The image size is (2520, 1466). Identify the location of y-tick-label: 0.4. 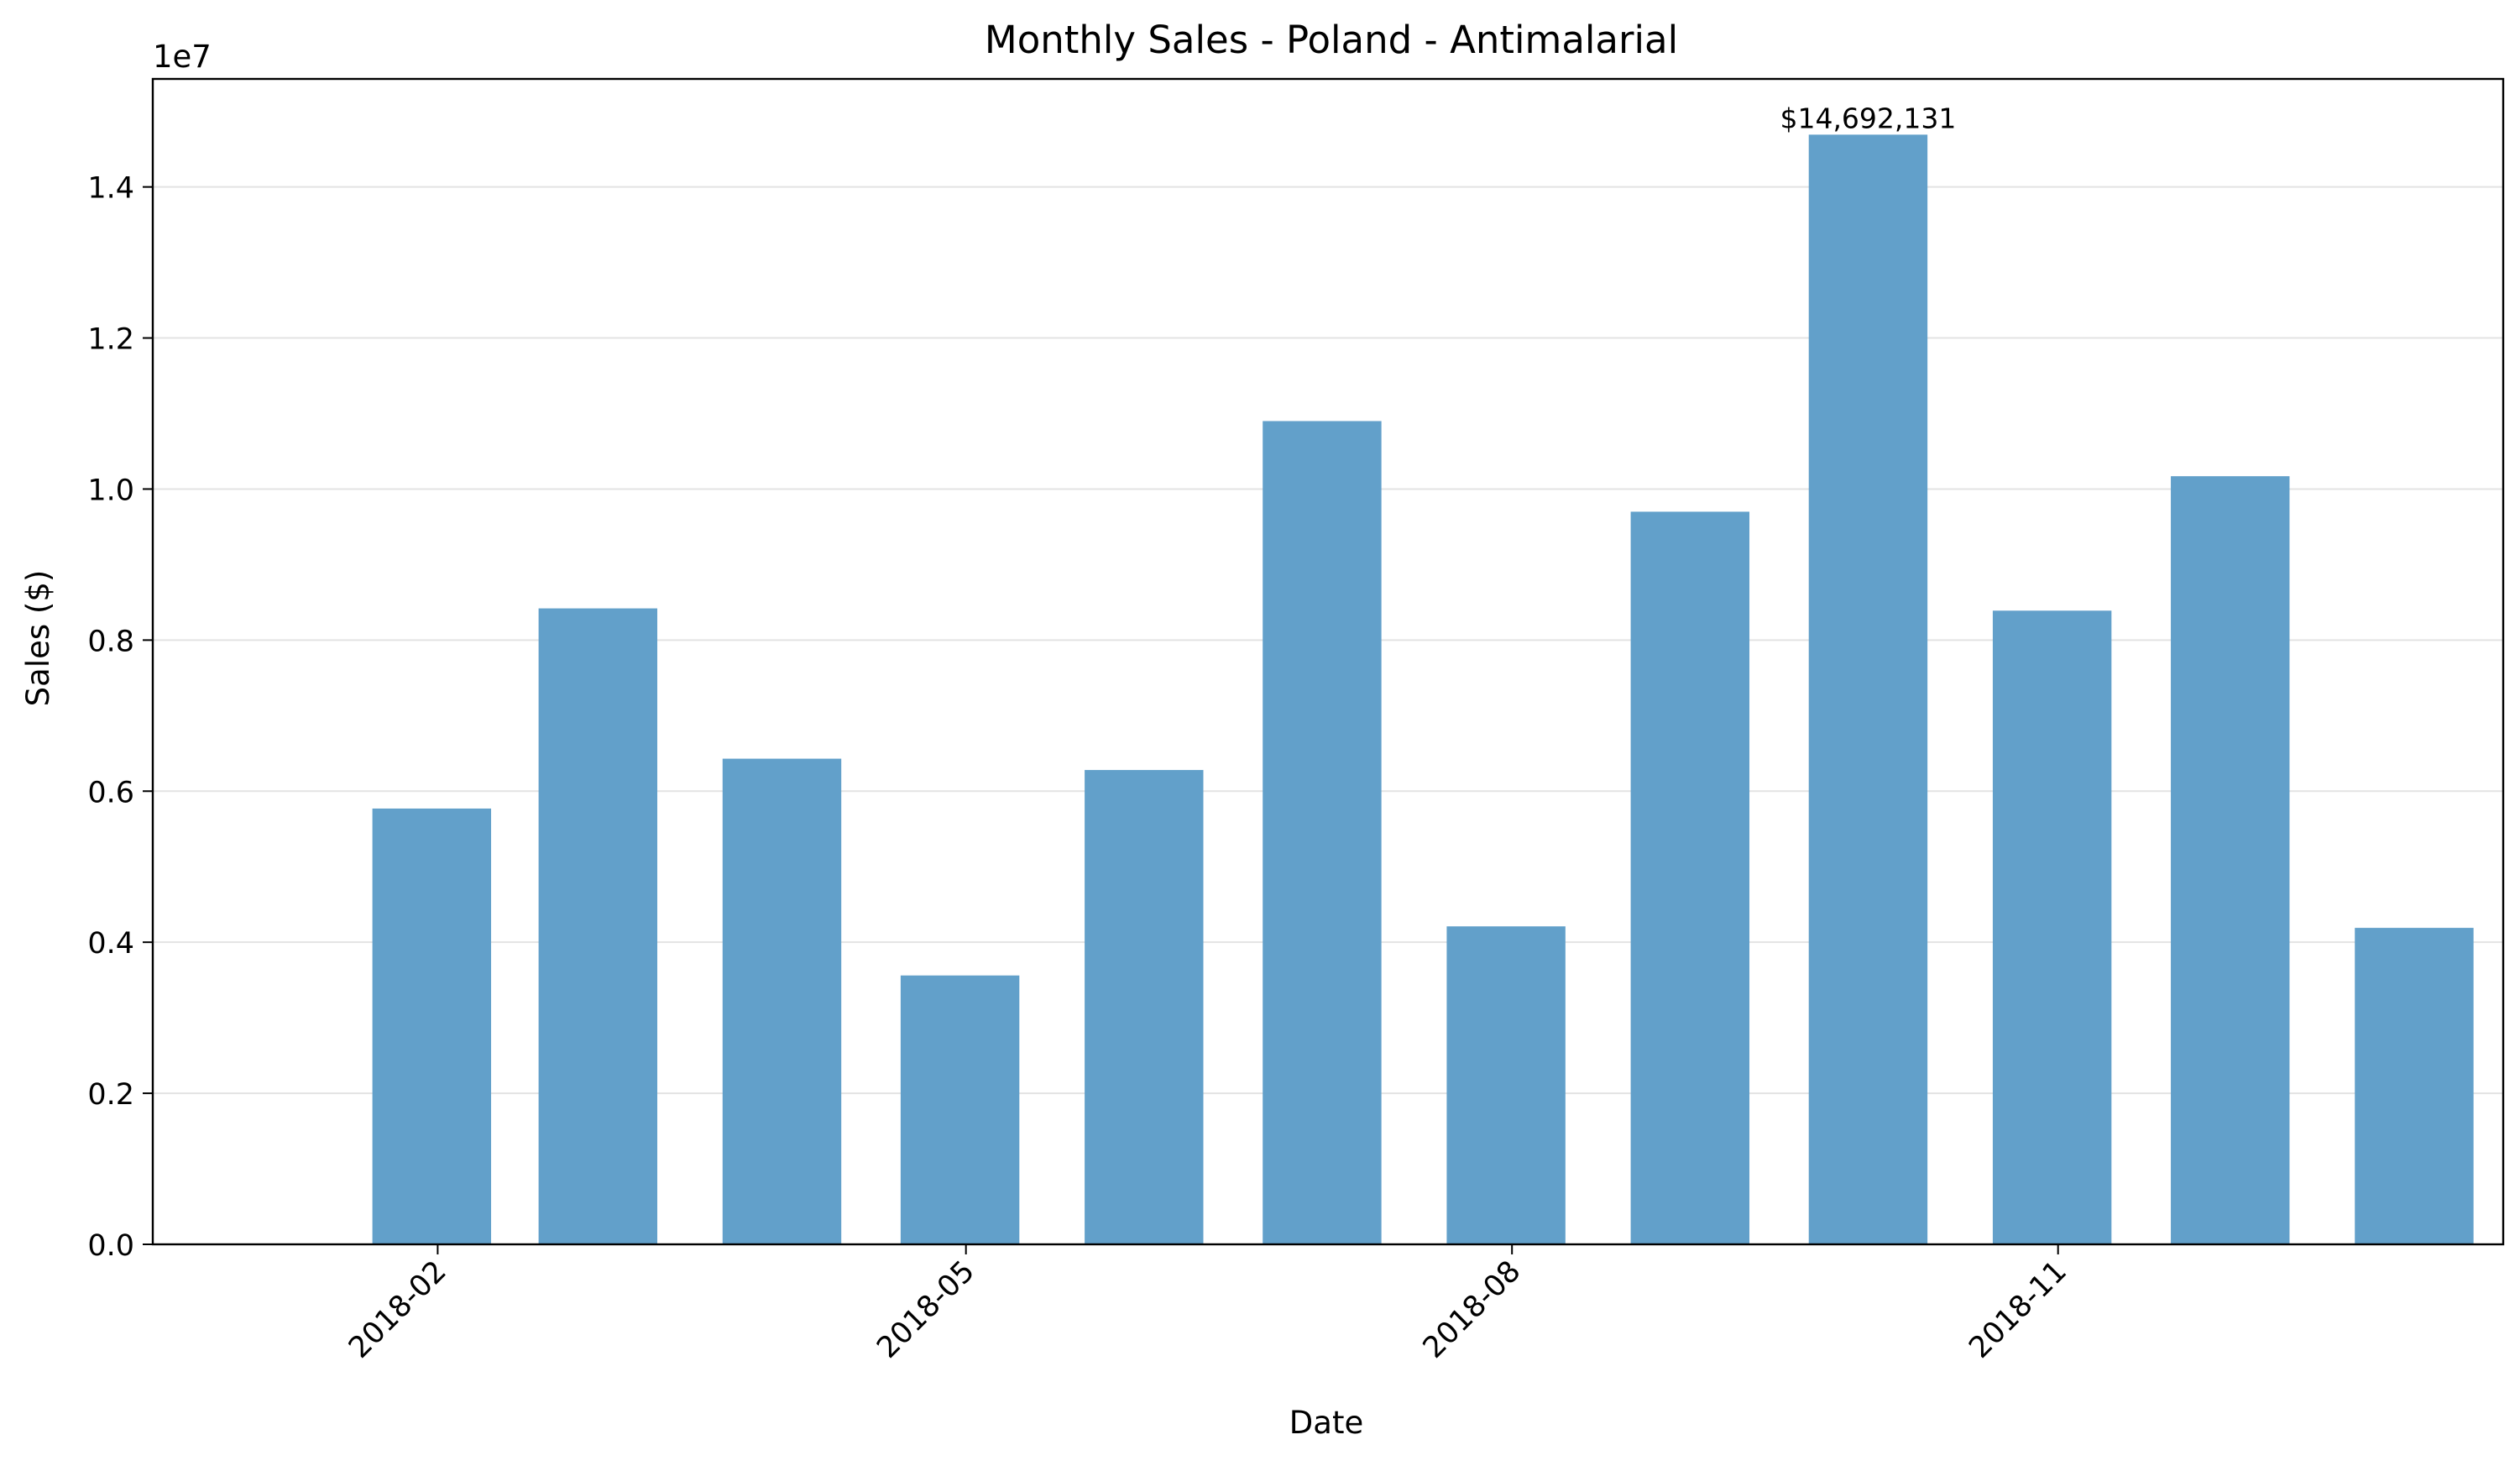
(110, 944).